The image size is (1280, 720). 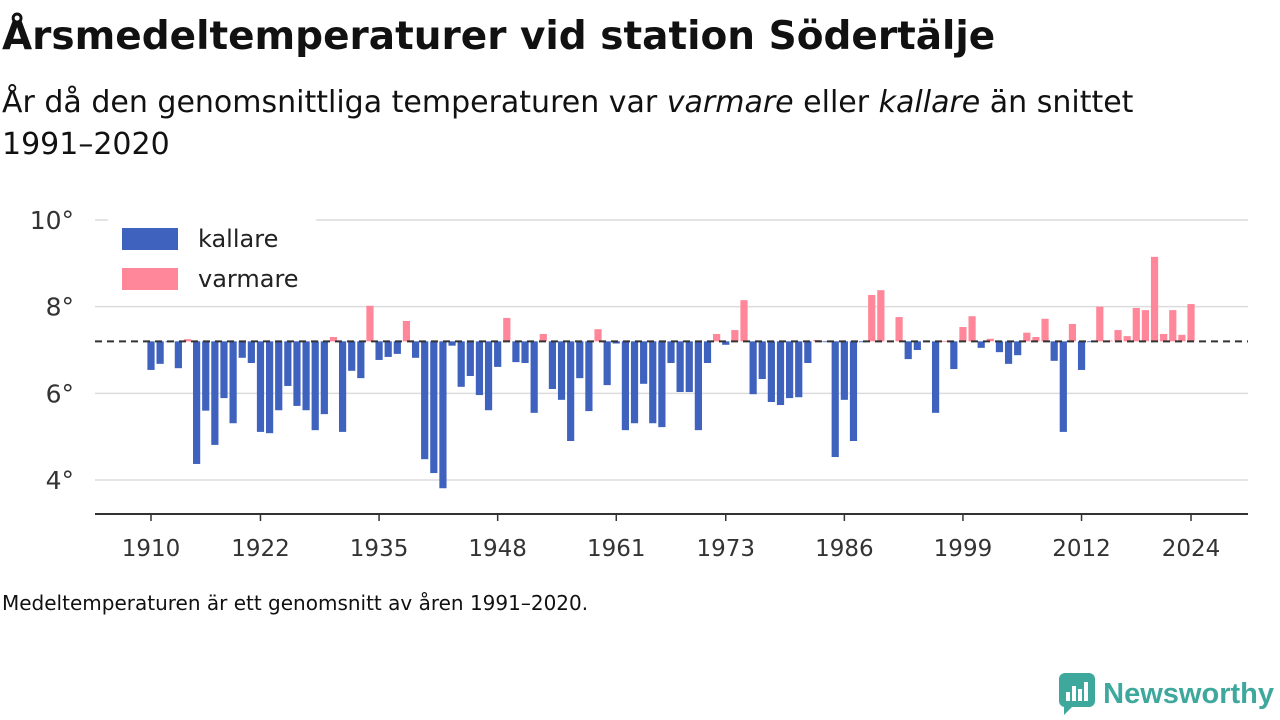 I want to click on bar-2019, so click(x=1145, y=326).